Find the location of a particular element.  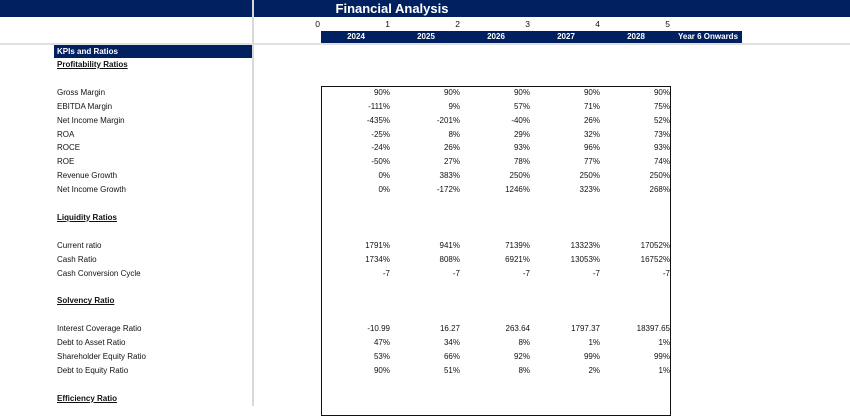

cell-value: 57% is located at coordinates (521, 106).